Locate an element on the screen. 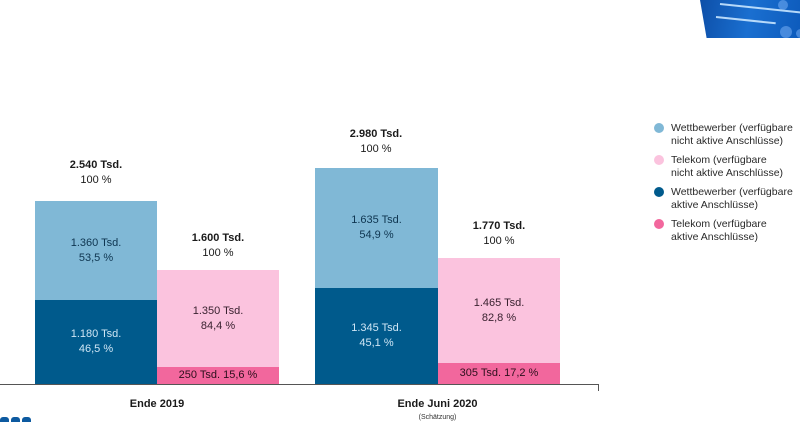 The image size is (800, 422). header-decorative-graphic is located at coordinates (750, 19).